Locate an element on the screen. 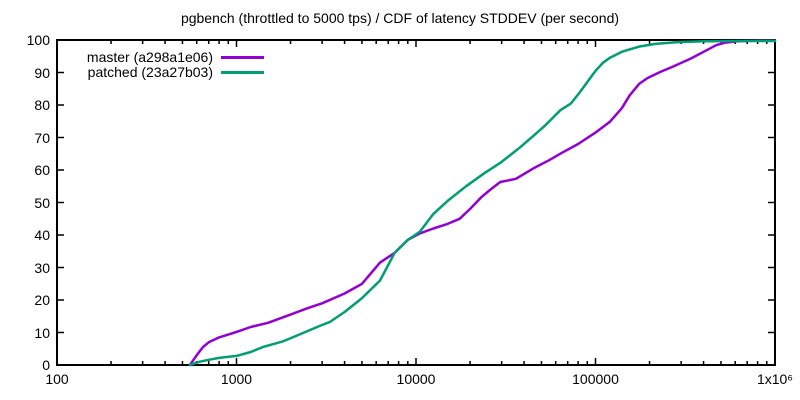 The width and height of the screenshot is (800, 400). x-axis-tick-label: 10000 is located at coordinates (416, 379).